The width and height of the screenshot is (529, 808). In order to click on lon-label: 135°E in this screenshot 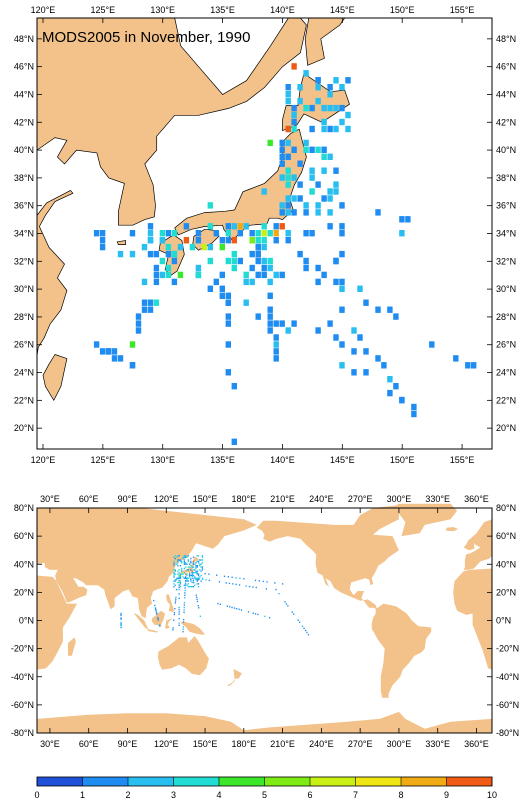, I will do `click(222, 10)`.